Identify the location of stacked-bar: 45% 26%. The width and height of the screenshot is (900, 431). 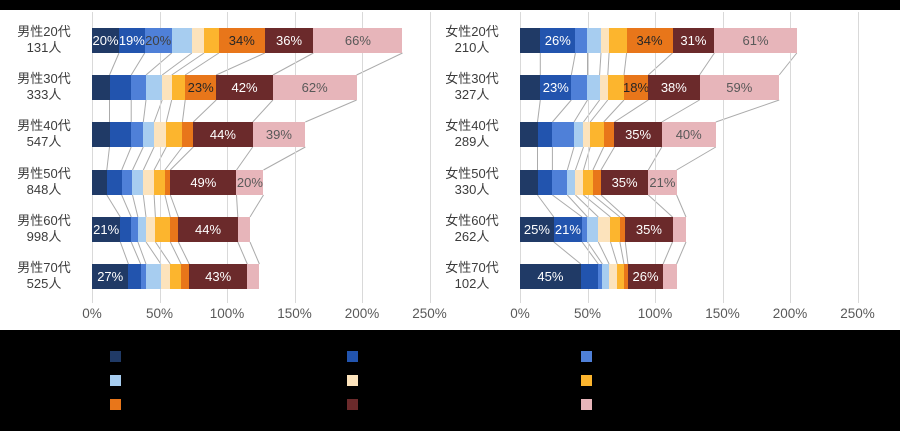
(598, 276).